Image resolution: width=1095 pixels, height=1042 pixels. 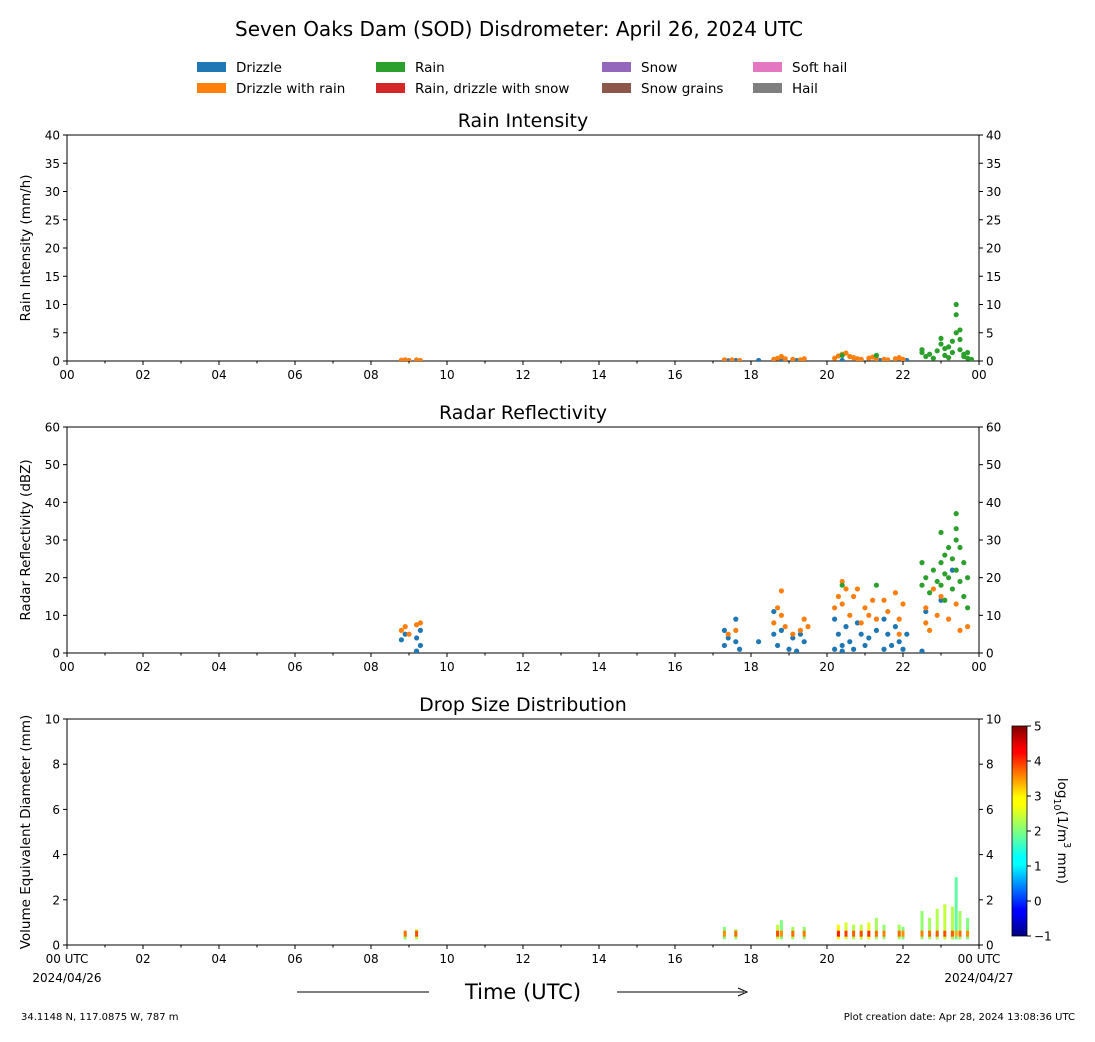 What do you see at coordinates (390, 67) in the screenshot?
I see `legend-swatch-rain` at bounding box center [390, 67].